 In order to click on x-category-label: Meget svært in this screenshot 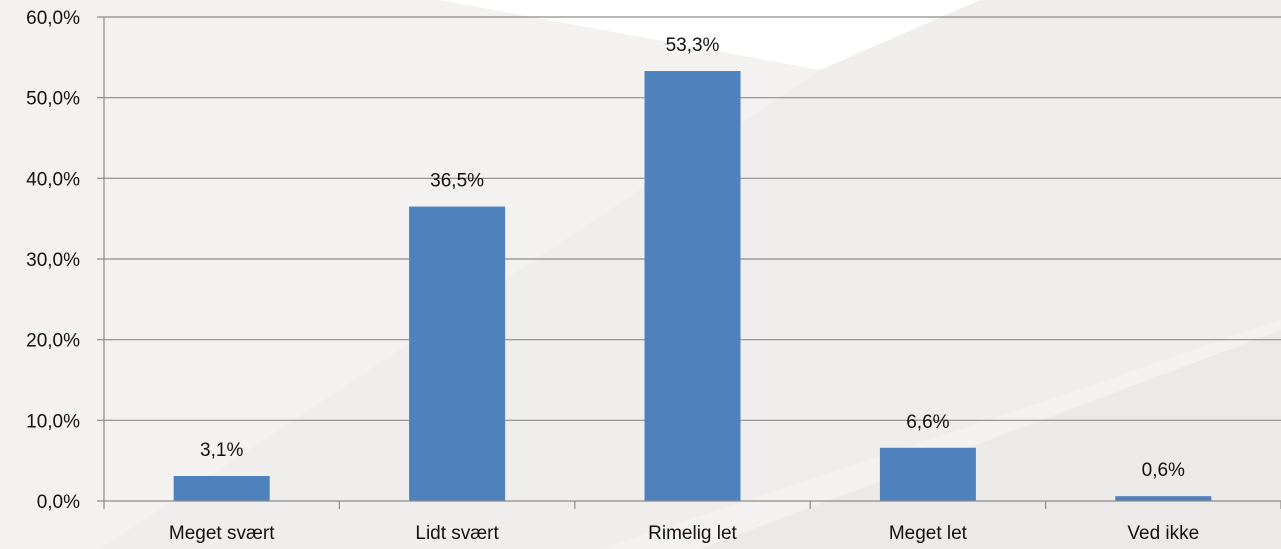, I will do `click(222, 533)`.